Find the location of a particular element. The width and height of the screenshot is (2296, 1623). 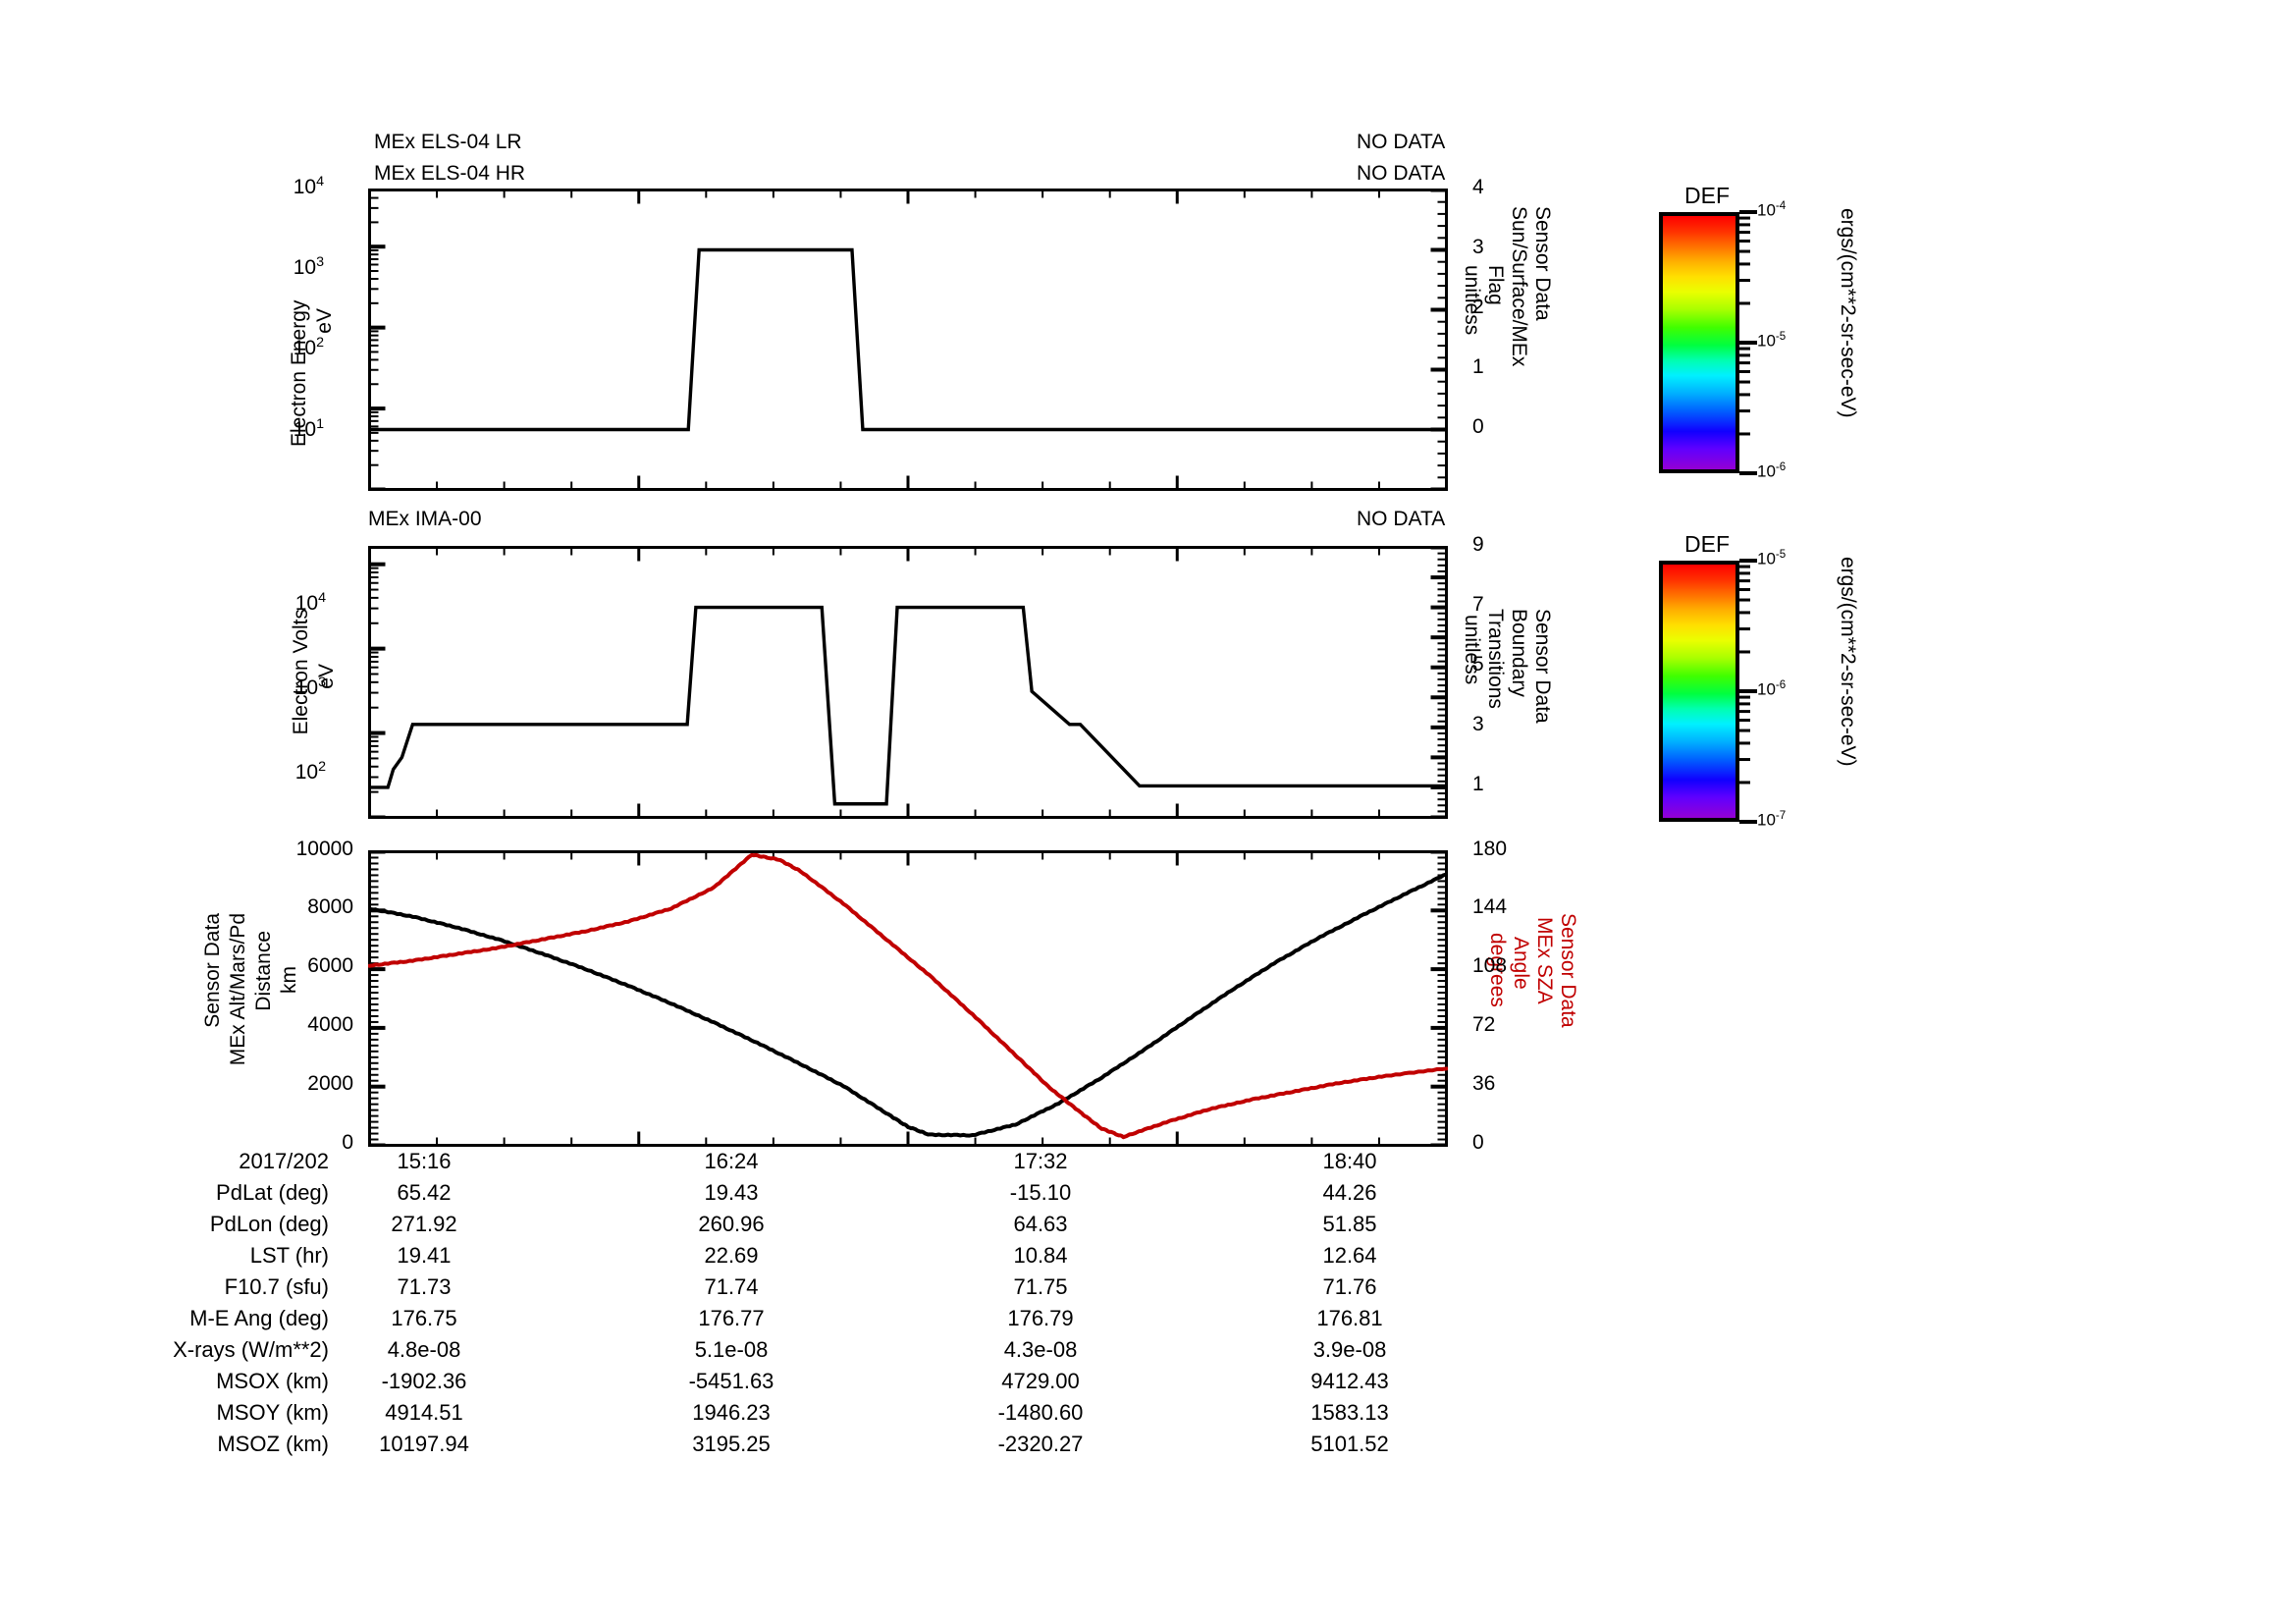

table-row-label: PdLon (deg) is located at coordinates (269, 1224).